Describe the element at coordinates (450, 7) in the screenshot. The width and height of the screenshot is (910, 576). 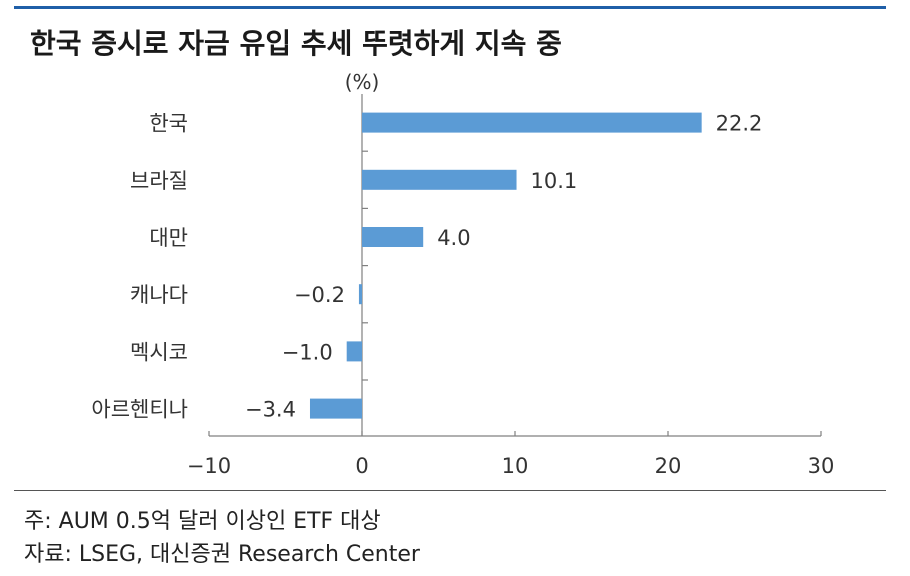
I see `top-rule` at that location.